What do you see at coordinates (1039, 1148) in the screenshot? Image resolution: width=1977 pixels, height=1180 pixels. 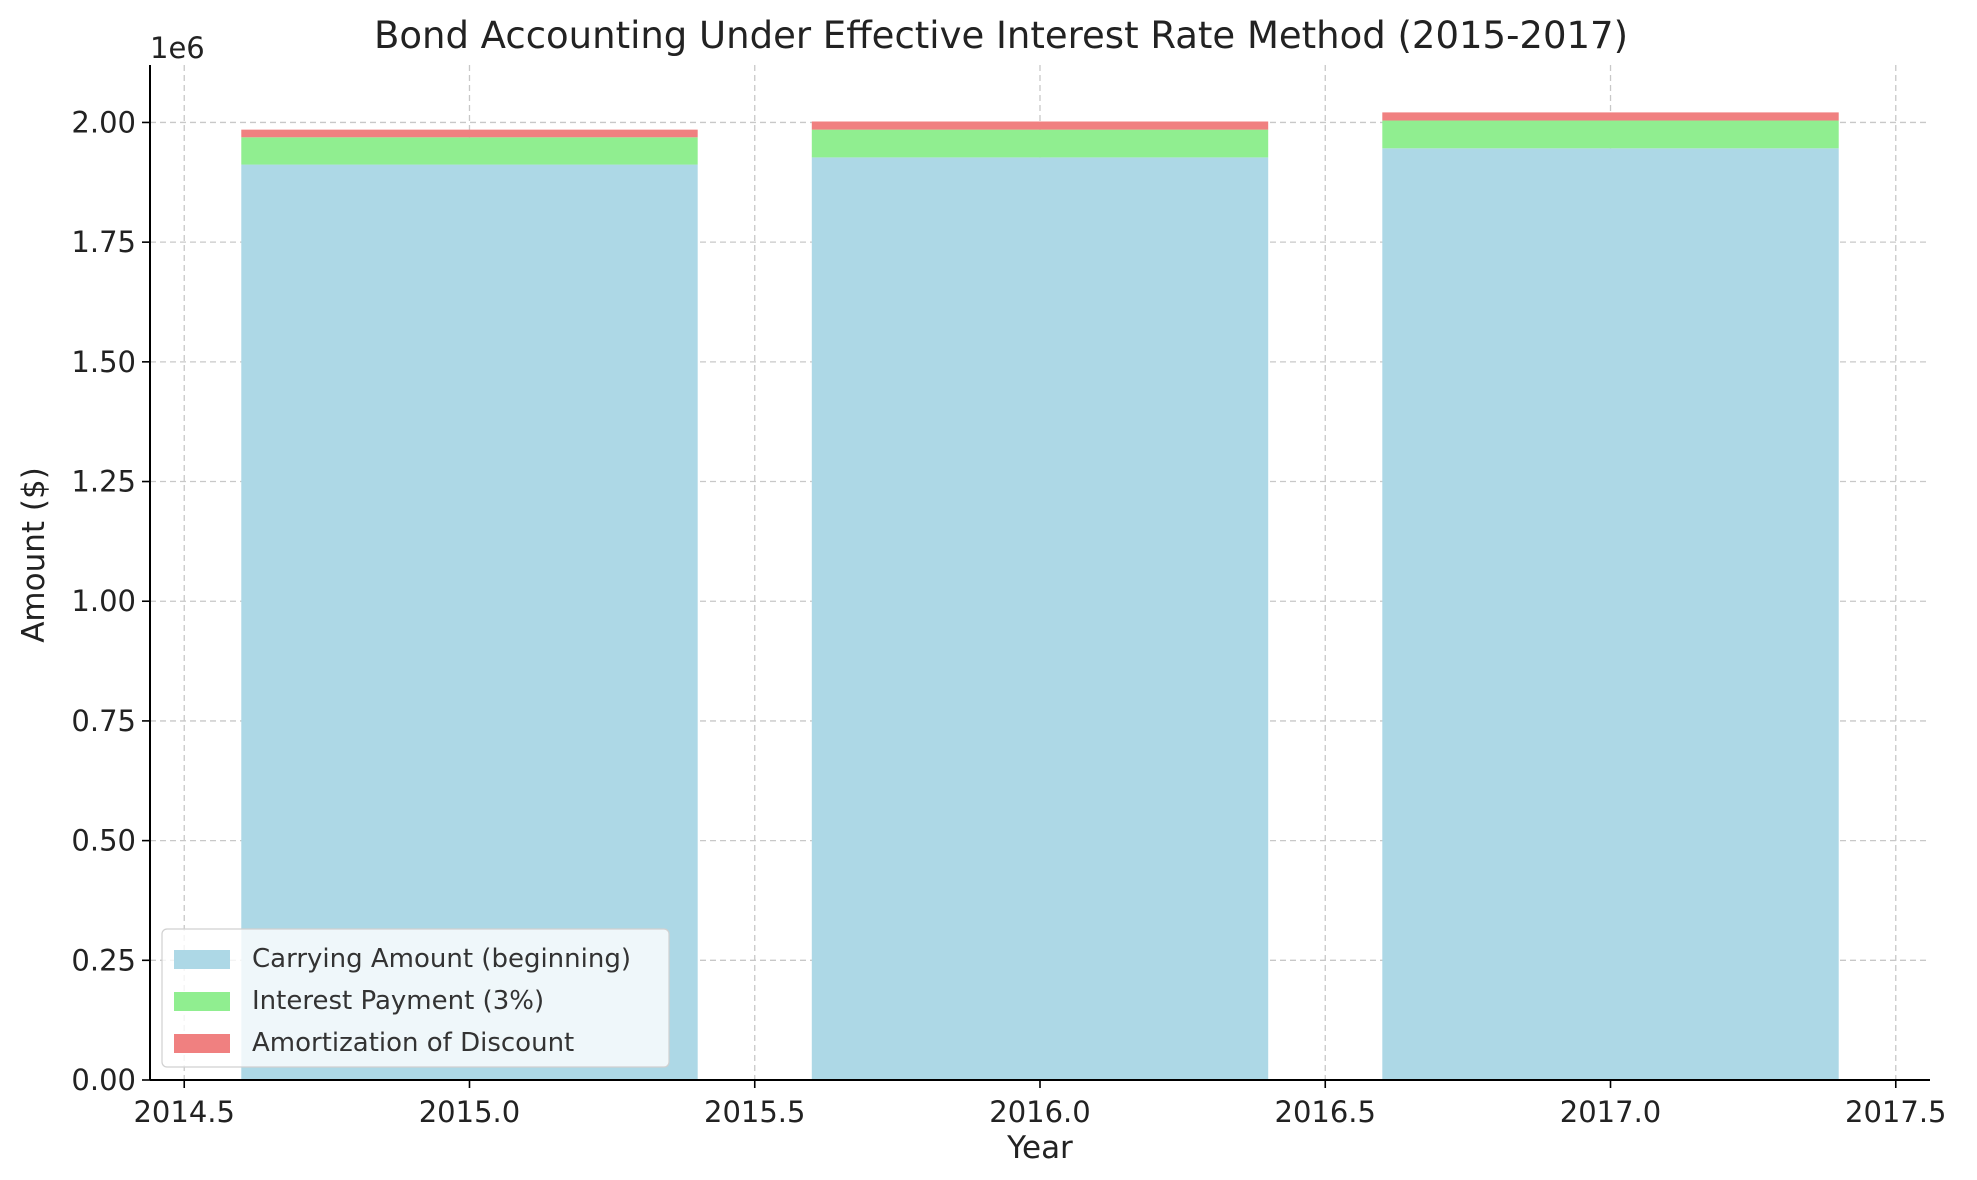 I see `x-axis-label: Year` at bounding box center [1039, 1148].